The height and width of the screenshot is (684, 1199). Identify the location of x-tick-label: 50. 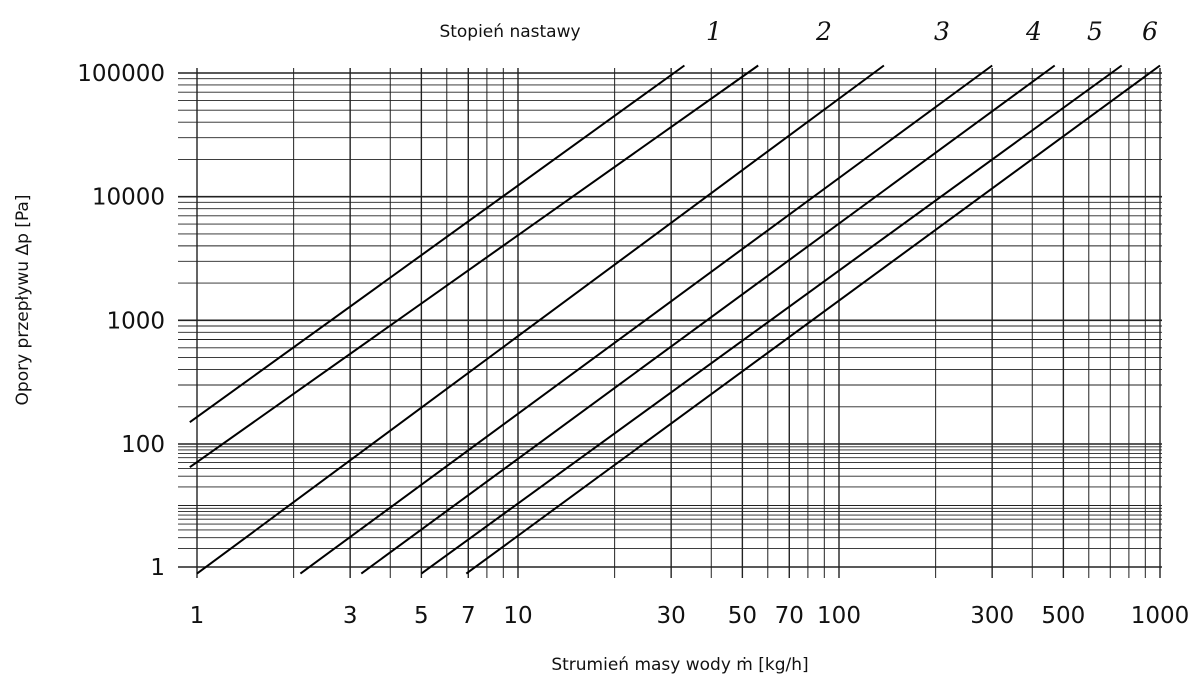
(742, 616).